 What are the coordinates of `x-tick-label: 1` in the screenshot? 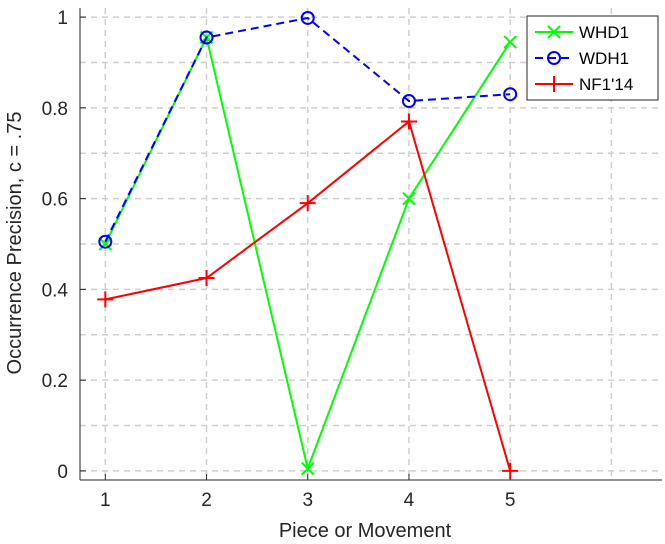 It's located at (105, 500).